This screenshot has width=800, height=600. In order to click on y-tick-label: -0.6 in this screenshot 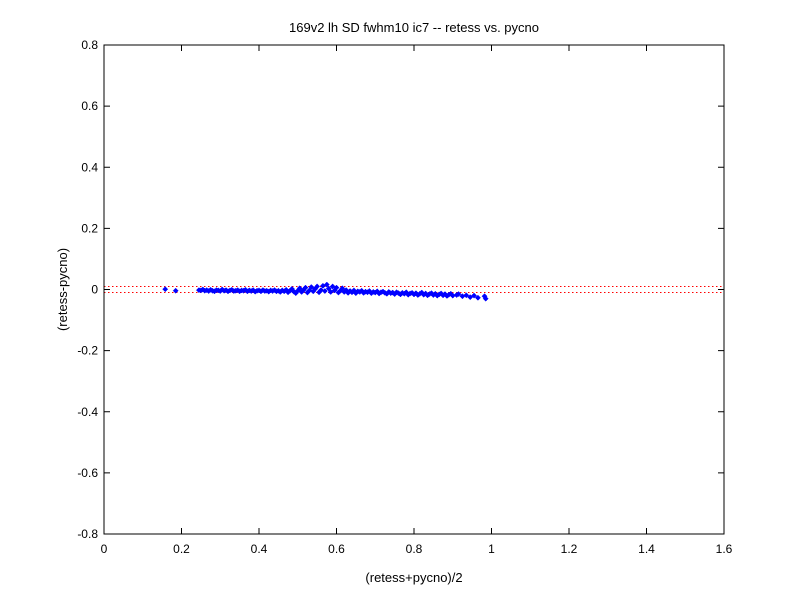, I will do `click(87, 473)`.